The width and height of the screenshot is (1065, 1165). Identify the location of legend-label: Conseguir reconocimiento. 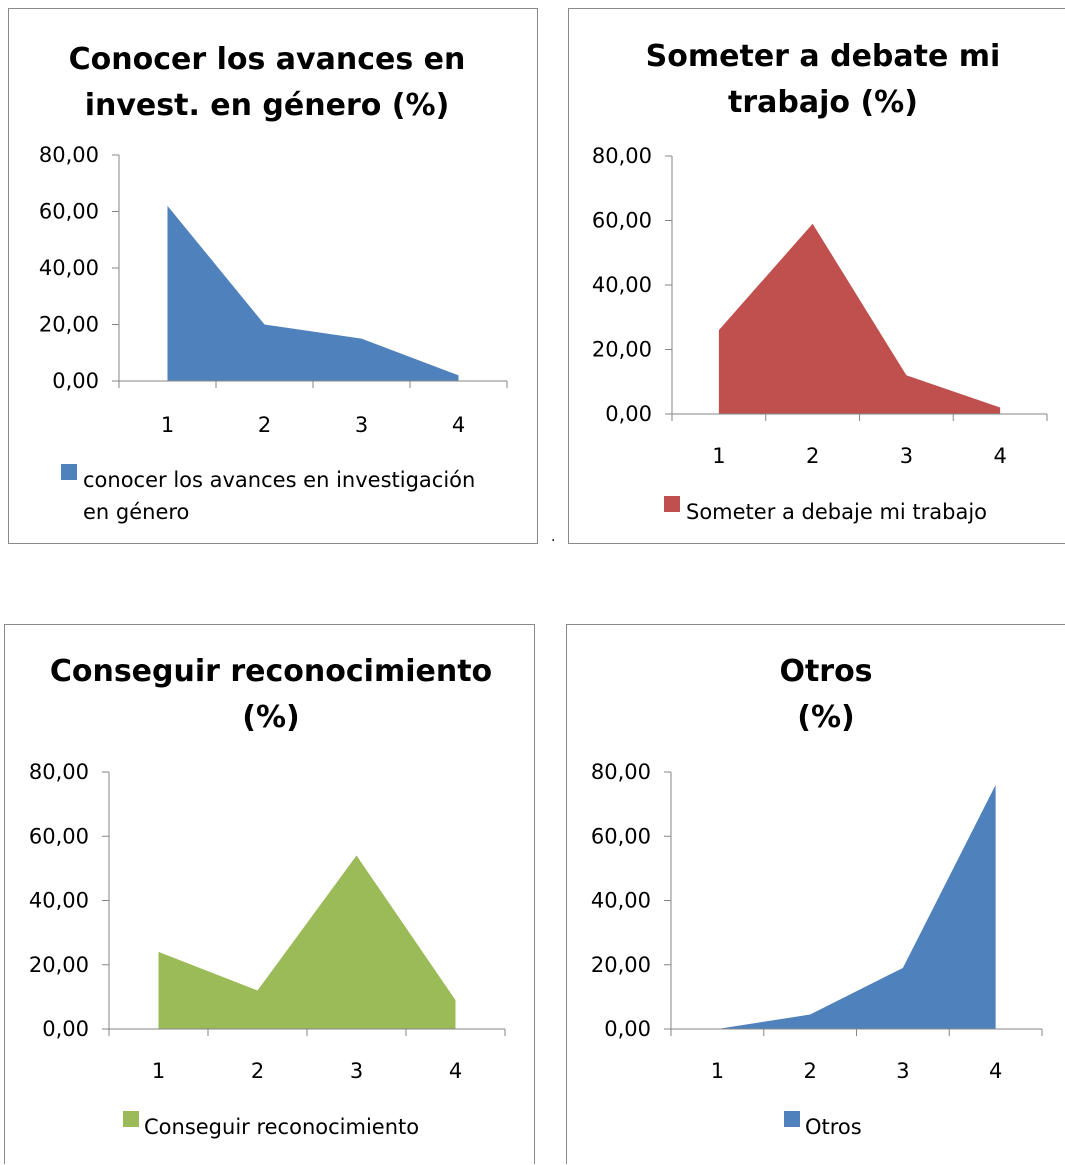
(281, 1127).